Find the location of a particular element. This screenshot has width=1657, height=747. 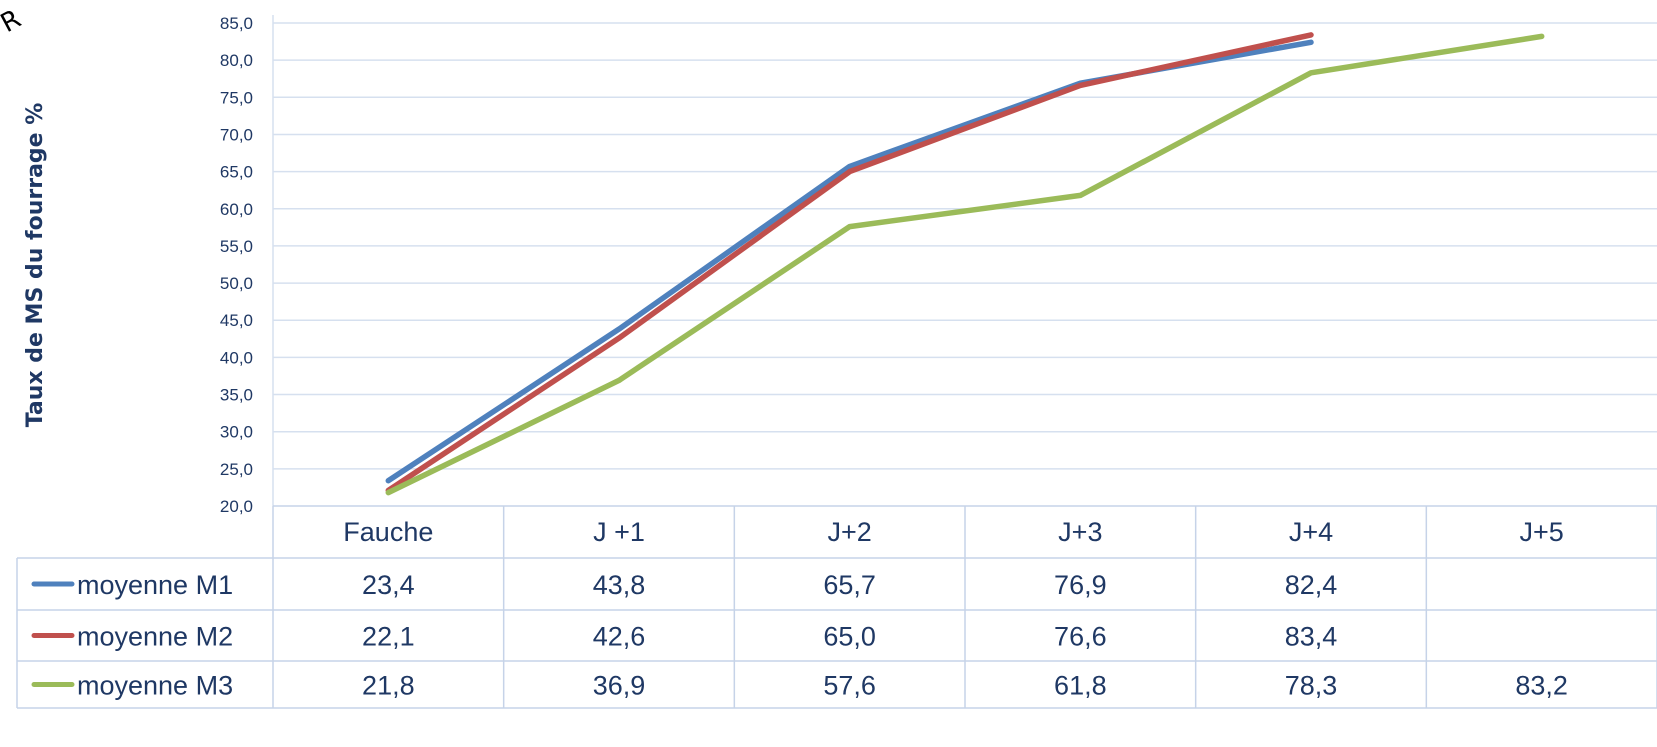

y-tick-label: 75,0 is located at coordinates (236, 97).